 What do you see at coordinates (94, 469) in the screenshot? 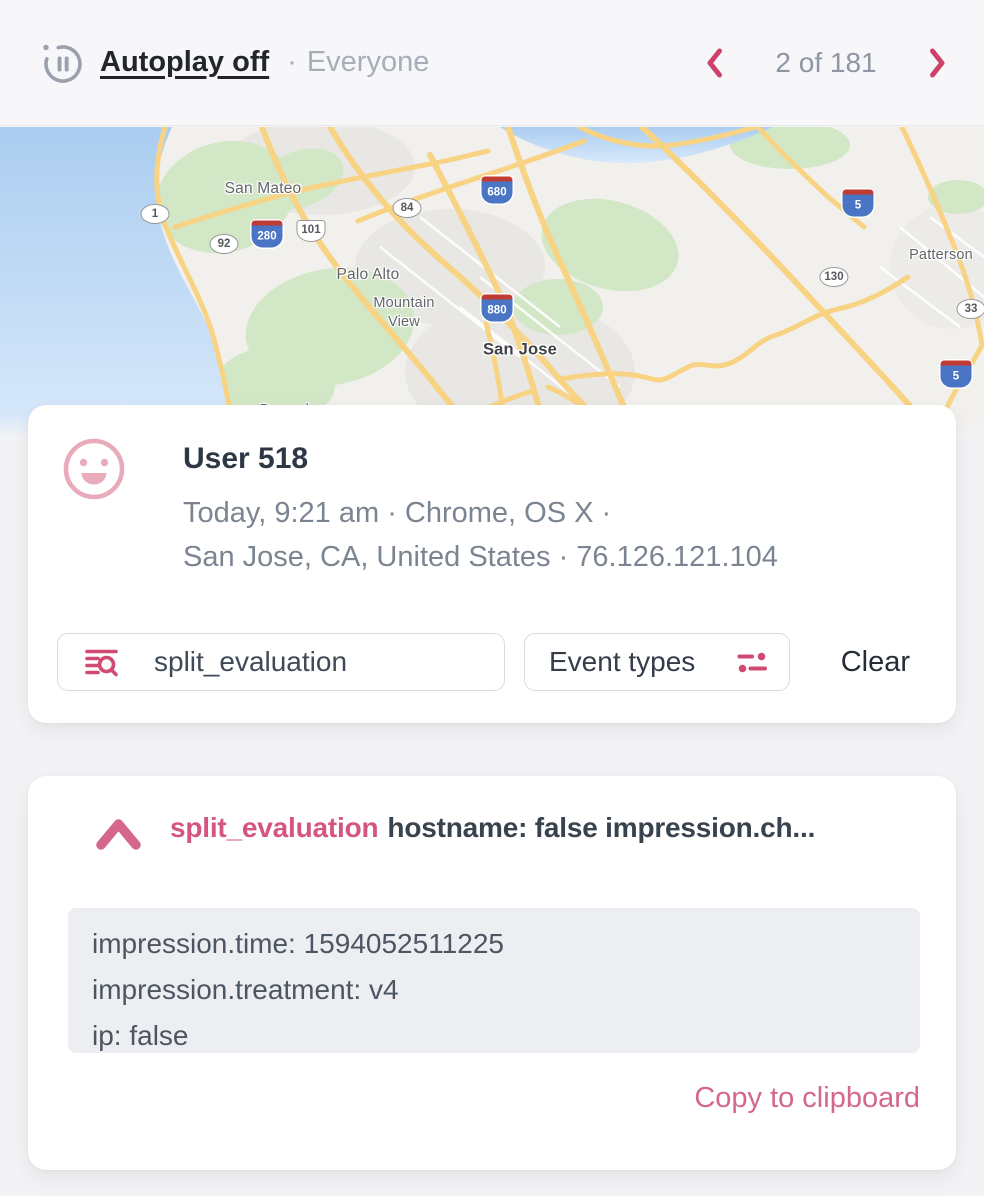
I see `smiley-face-icon` at bounding box center [94, 469].